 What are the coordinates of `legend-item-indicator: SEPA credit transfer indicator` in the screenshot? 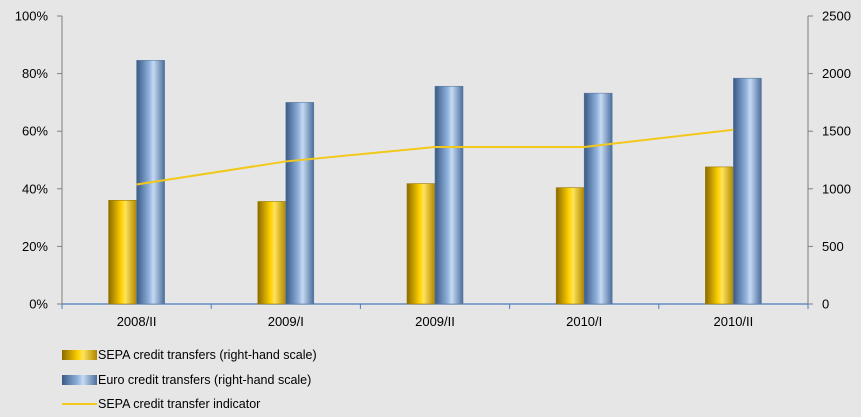 It's located at (189, 404).